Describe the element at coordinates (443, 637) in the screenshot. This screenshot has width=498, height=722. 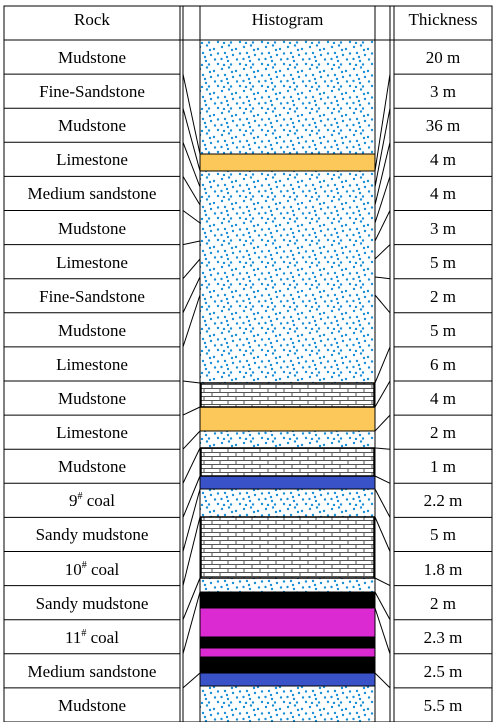
I see `thickness-value: 2.3 m` at that location.